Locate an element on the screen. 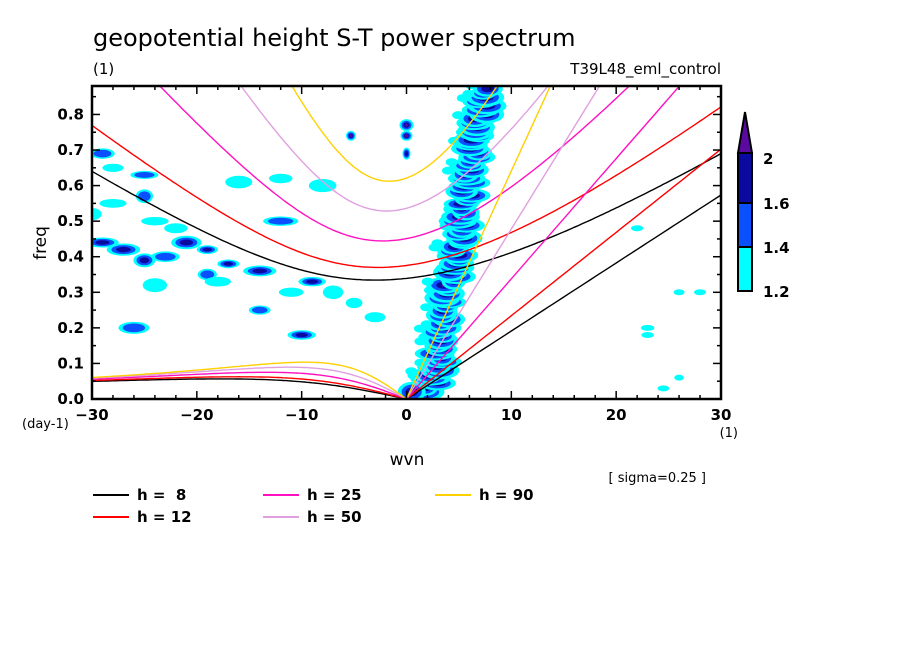 This screenshot has width=904, height=654. colorbar-label: 1.6 is located at coordinates (776, 204).